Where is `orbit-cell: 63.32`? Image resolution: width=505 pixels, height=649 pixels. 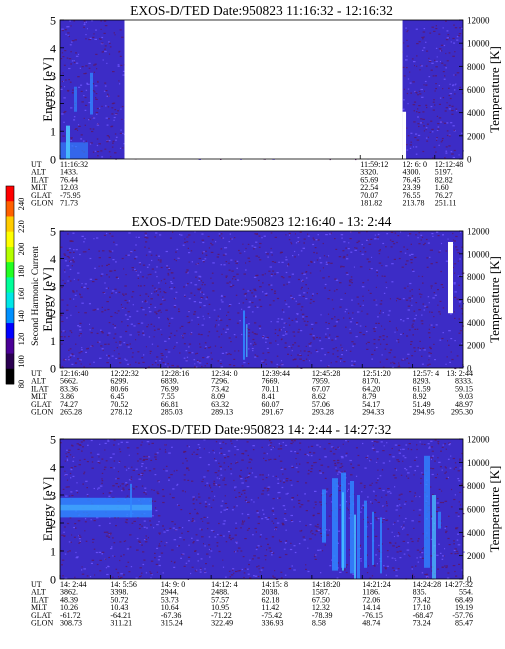
orbit-cell: 63.32 is located at coordinates (220, 404).